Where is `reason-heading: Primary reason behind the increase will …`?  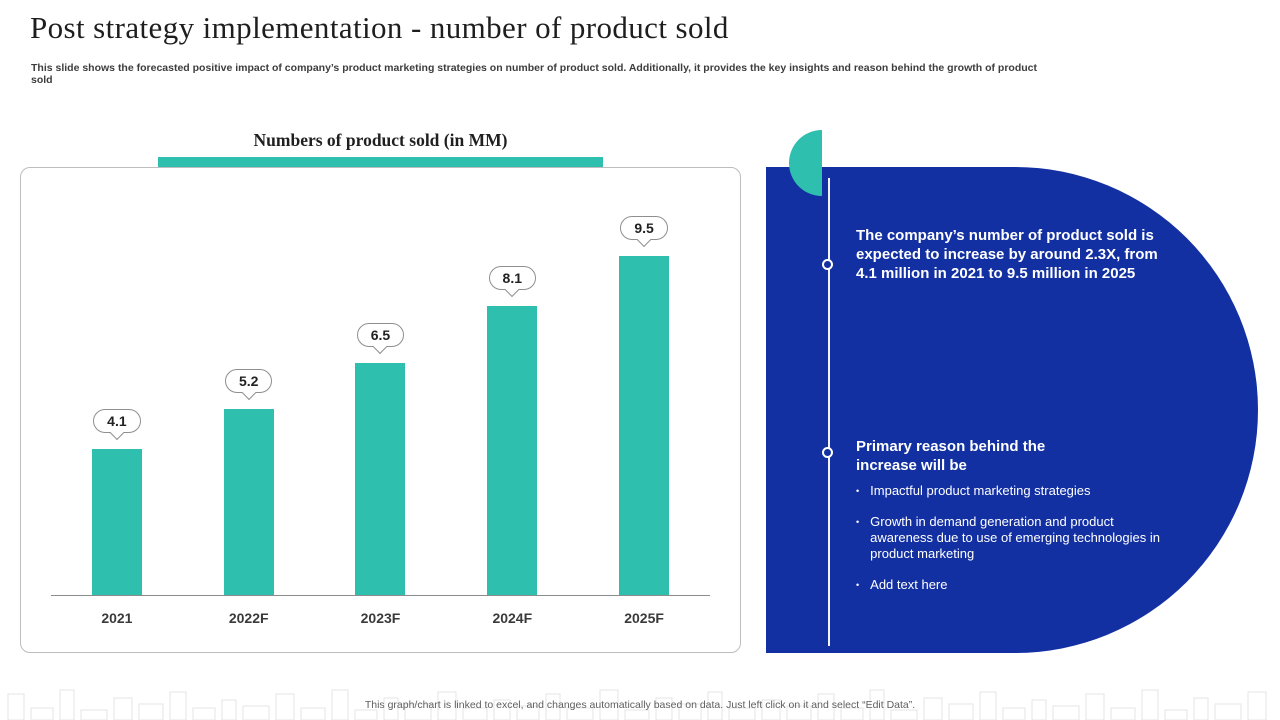
reason-heading: Primary reason behind the increase will … is located at coordinates (951, 456).